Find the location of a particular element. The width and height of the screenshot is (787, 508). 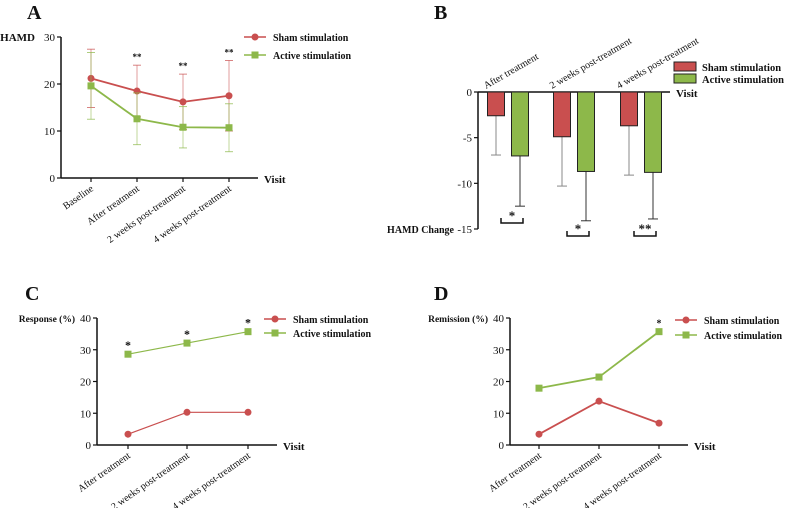

legend-swatch-sham is located at coordinates (685, 66).